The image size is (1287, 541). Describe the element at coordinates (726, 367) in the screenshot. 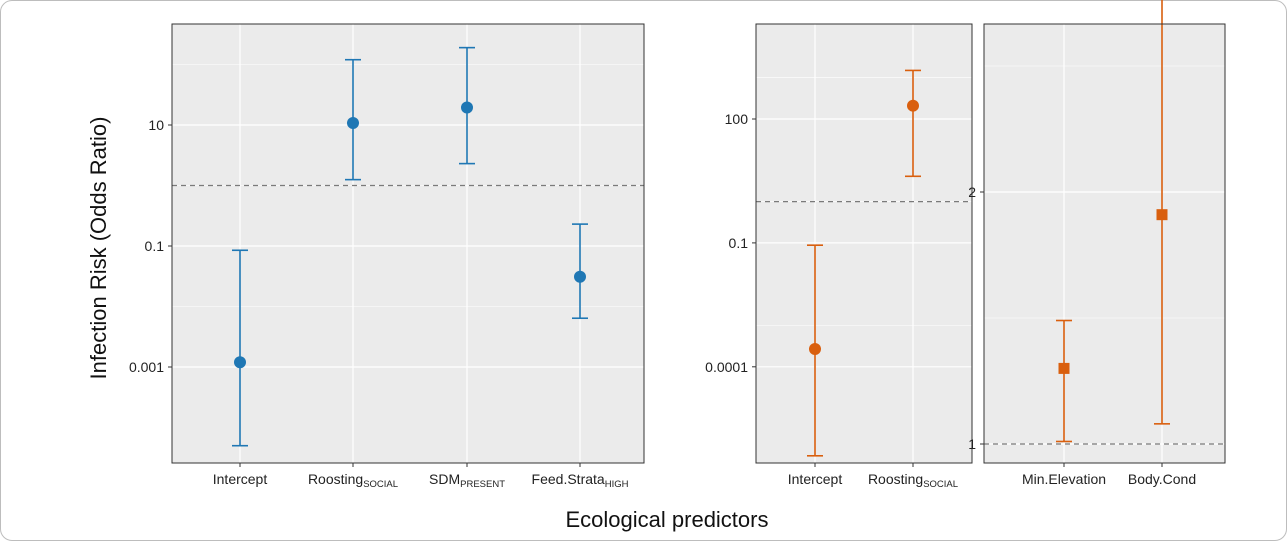

I see `y-tick-label: 0.0001` at that location.